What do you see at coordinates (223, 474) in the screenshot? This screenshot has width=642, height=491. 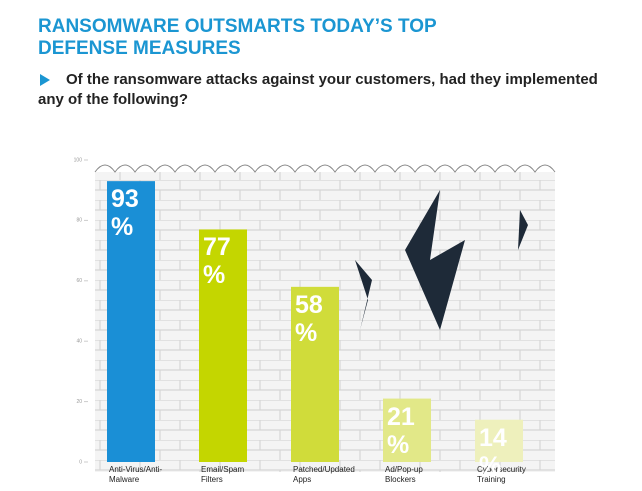 I see `x-tick-label: Email/Spam Filters` at bounding box center [223, 474].